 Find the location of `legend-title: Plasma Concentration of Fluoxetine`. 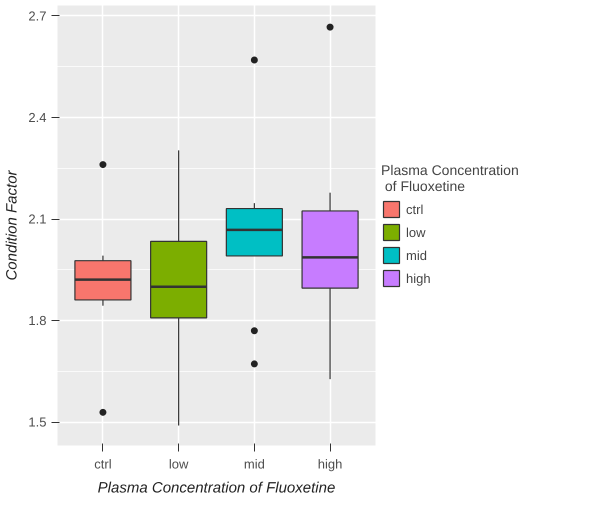

legend-title: Plasma Concentration of Fluoxetine is located at coordinates (450, 178).